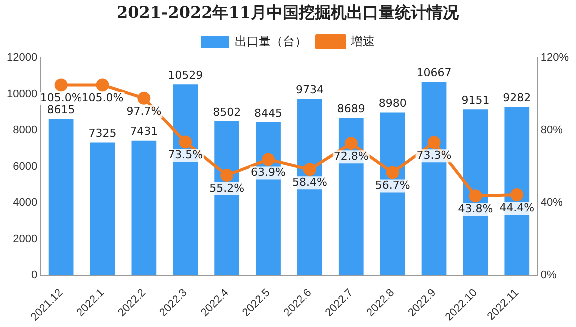 This screenshot has height=327, width=576. Describe the element at coordinates (476, 209) in the screenshot. I see `data-label: 43.8%` at that location.